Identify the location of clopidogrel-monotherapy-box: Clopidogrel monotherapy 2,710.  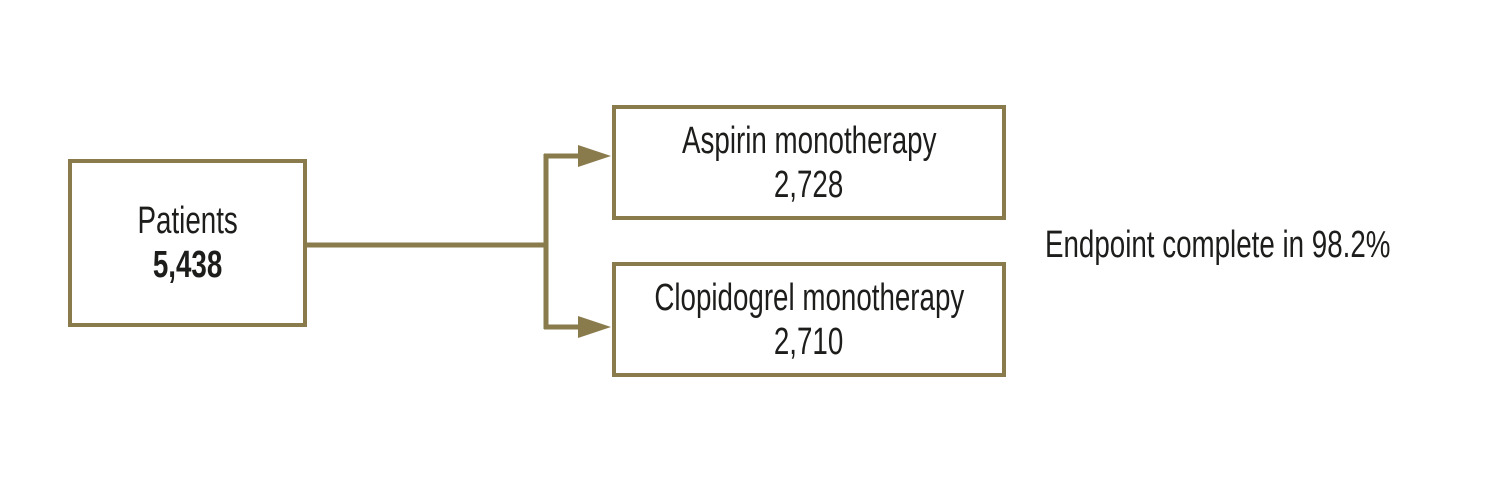
(809, 319).